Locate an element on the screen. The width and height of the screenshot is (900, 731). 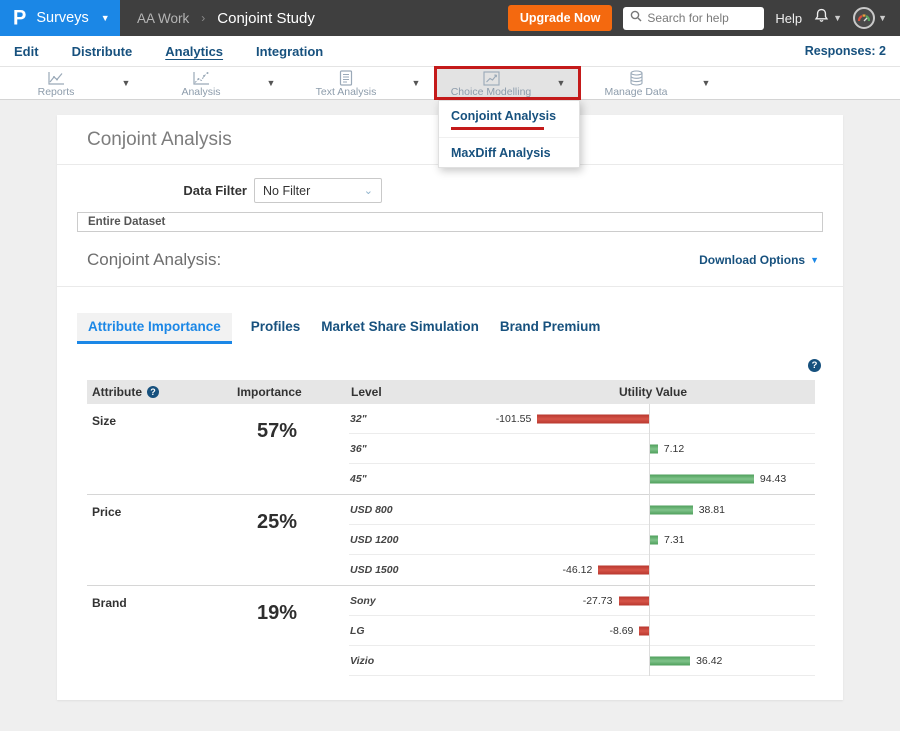
level-row: 32" -101.55 is located at coordinates (582, 419).